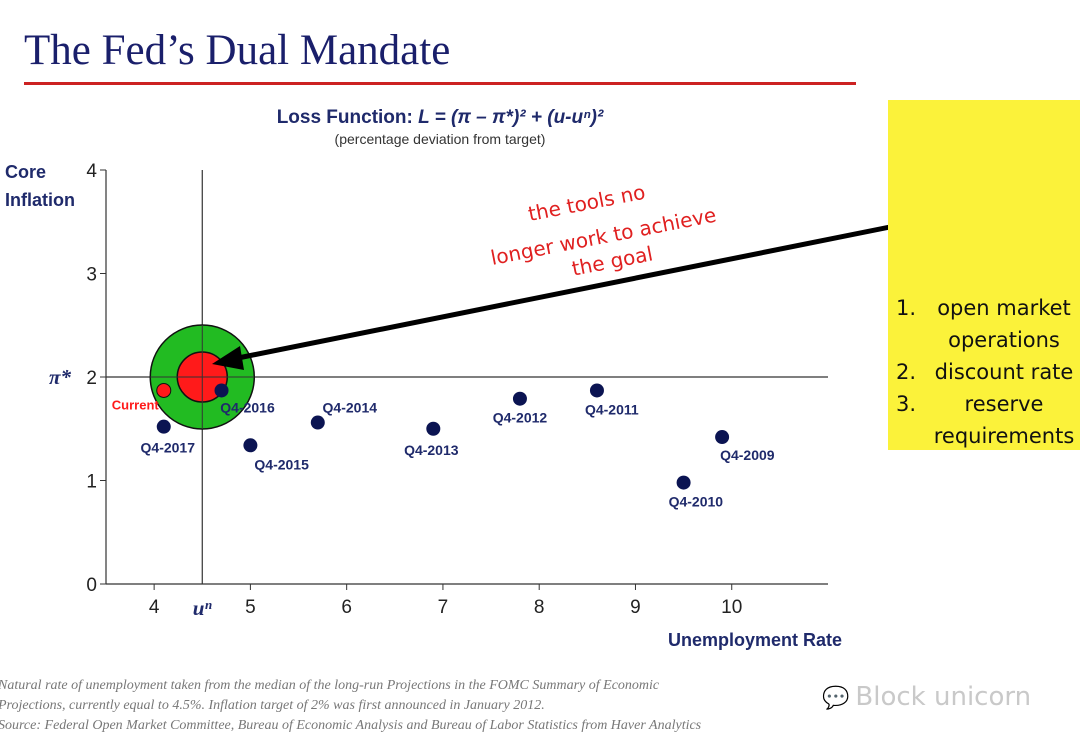 This screenshot has height=744, width=1080. I want to click on x-tick-label: 8, so click(539, 607).